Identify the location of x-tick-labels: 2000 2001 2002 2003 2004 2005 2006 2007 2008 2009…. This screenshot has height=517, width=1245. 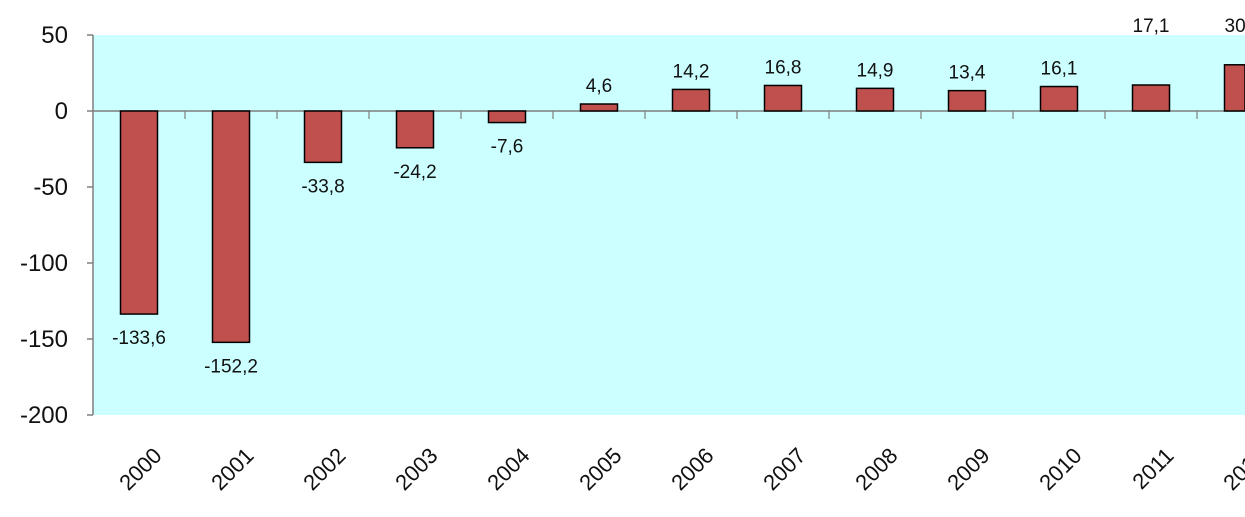
(679, 469).